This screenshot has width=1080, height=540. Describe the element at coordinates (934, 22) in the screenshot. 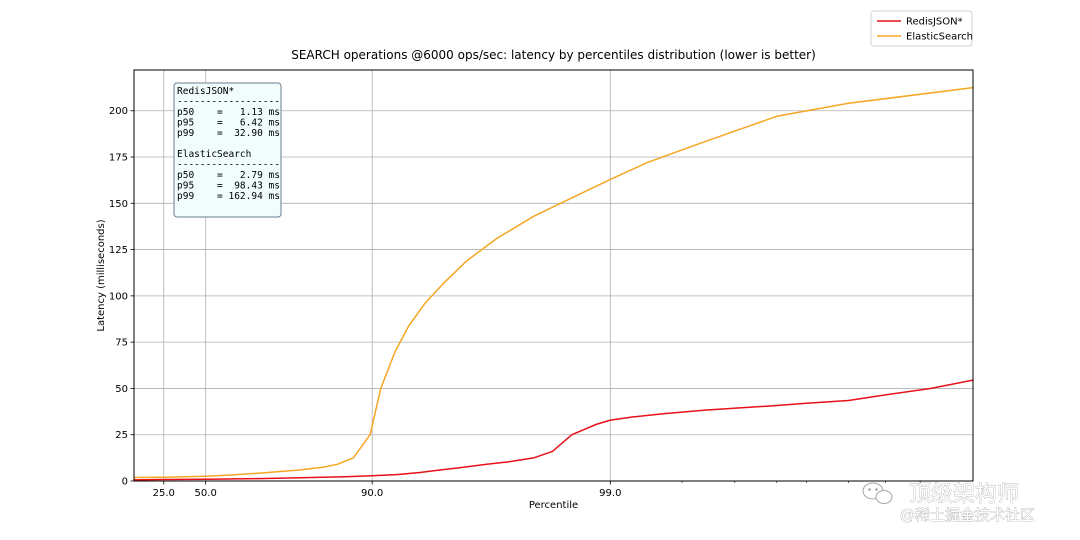

I see `legend-label-redisjson: RedisJSON*` at that location.